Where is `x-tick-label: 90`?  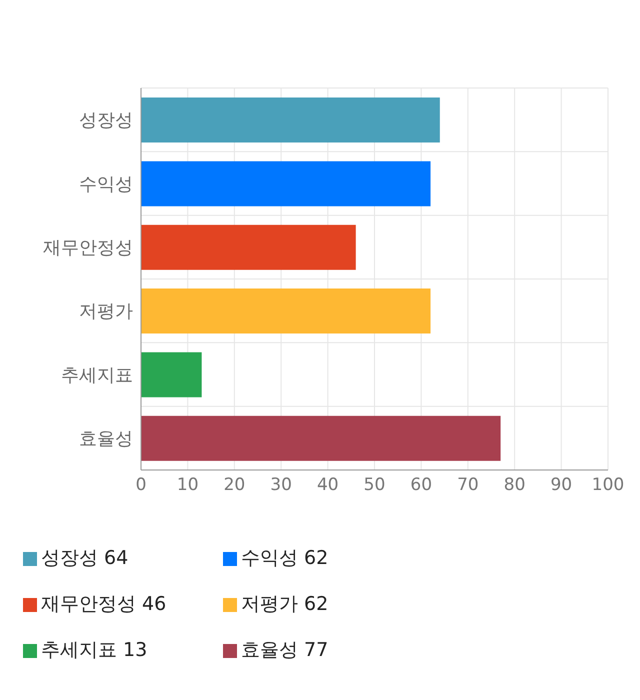 x-tick-label: 90 is located at coordinates (561, 485).